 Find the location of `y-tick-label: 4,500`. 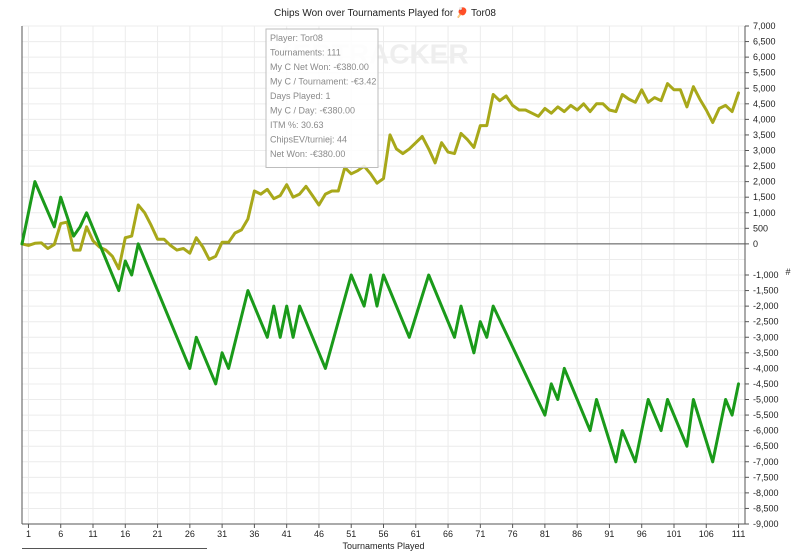

y-tick-label: 4,500 is located at coordinates (764, 104).